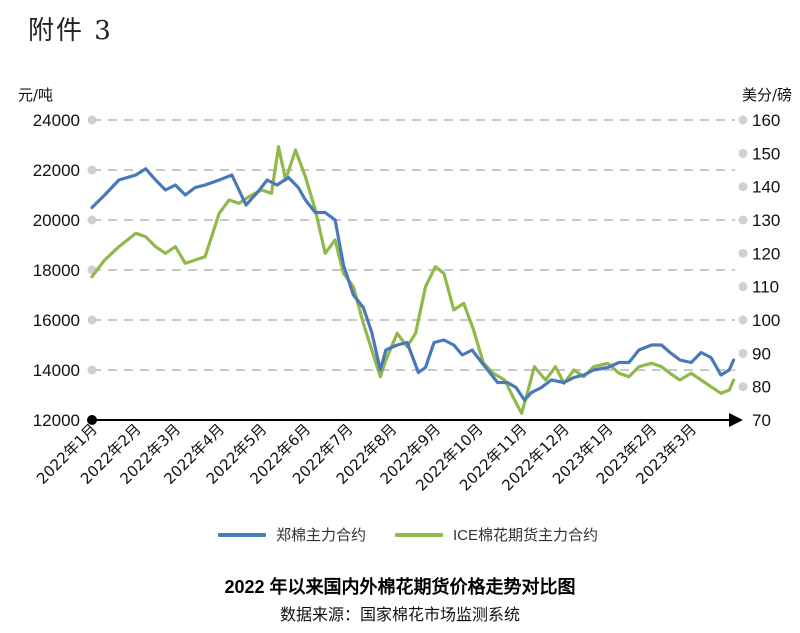  Describe the element at coordinates (766, 187) in the screenshot. I see `y-right-tick-label: 140` at that location.